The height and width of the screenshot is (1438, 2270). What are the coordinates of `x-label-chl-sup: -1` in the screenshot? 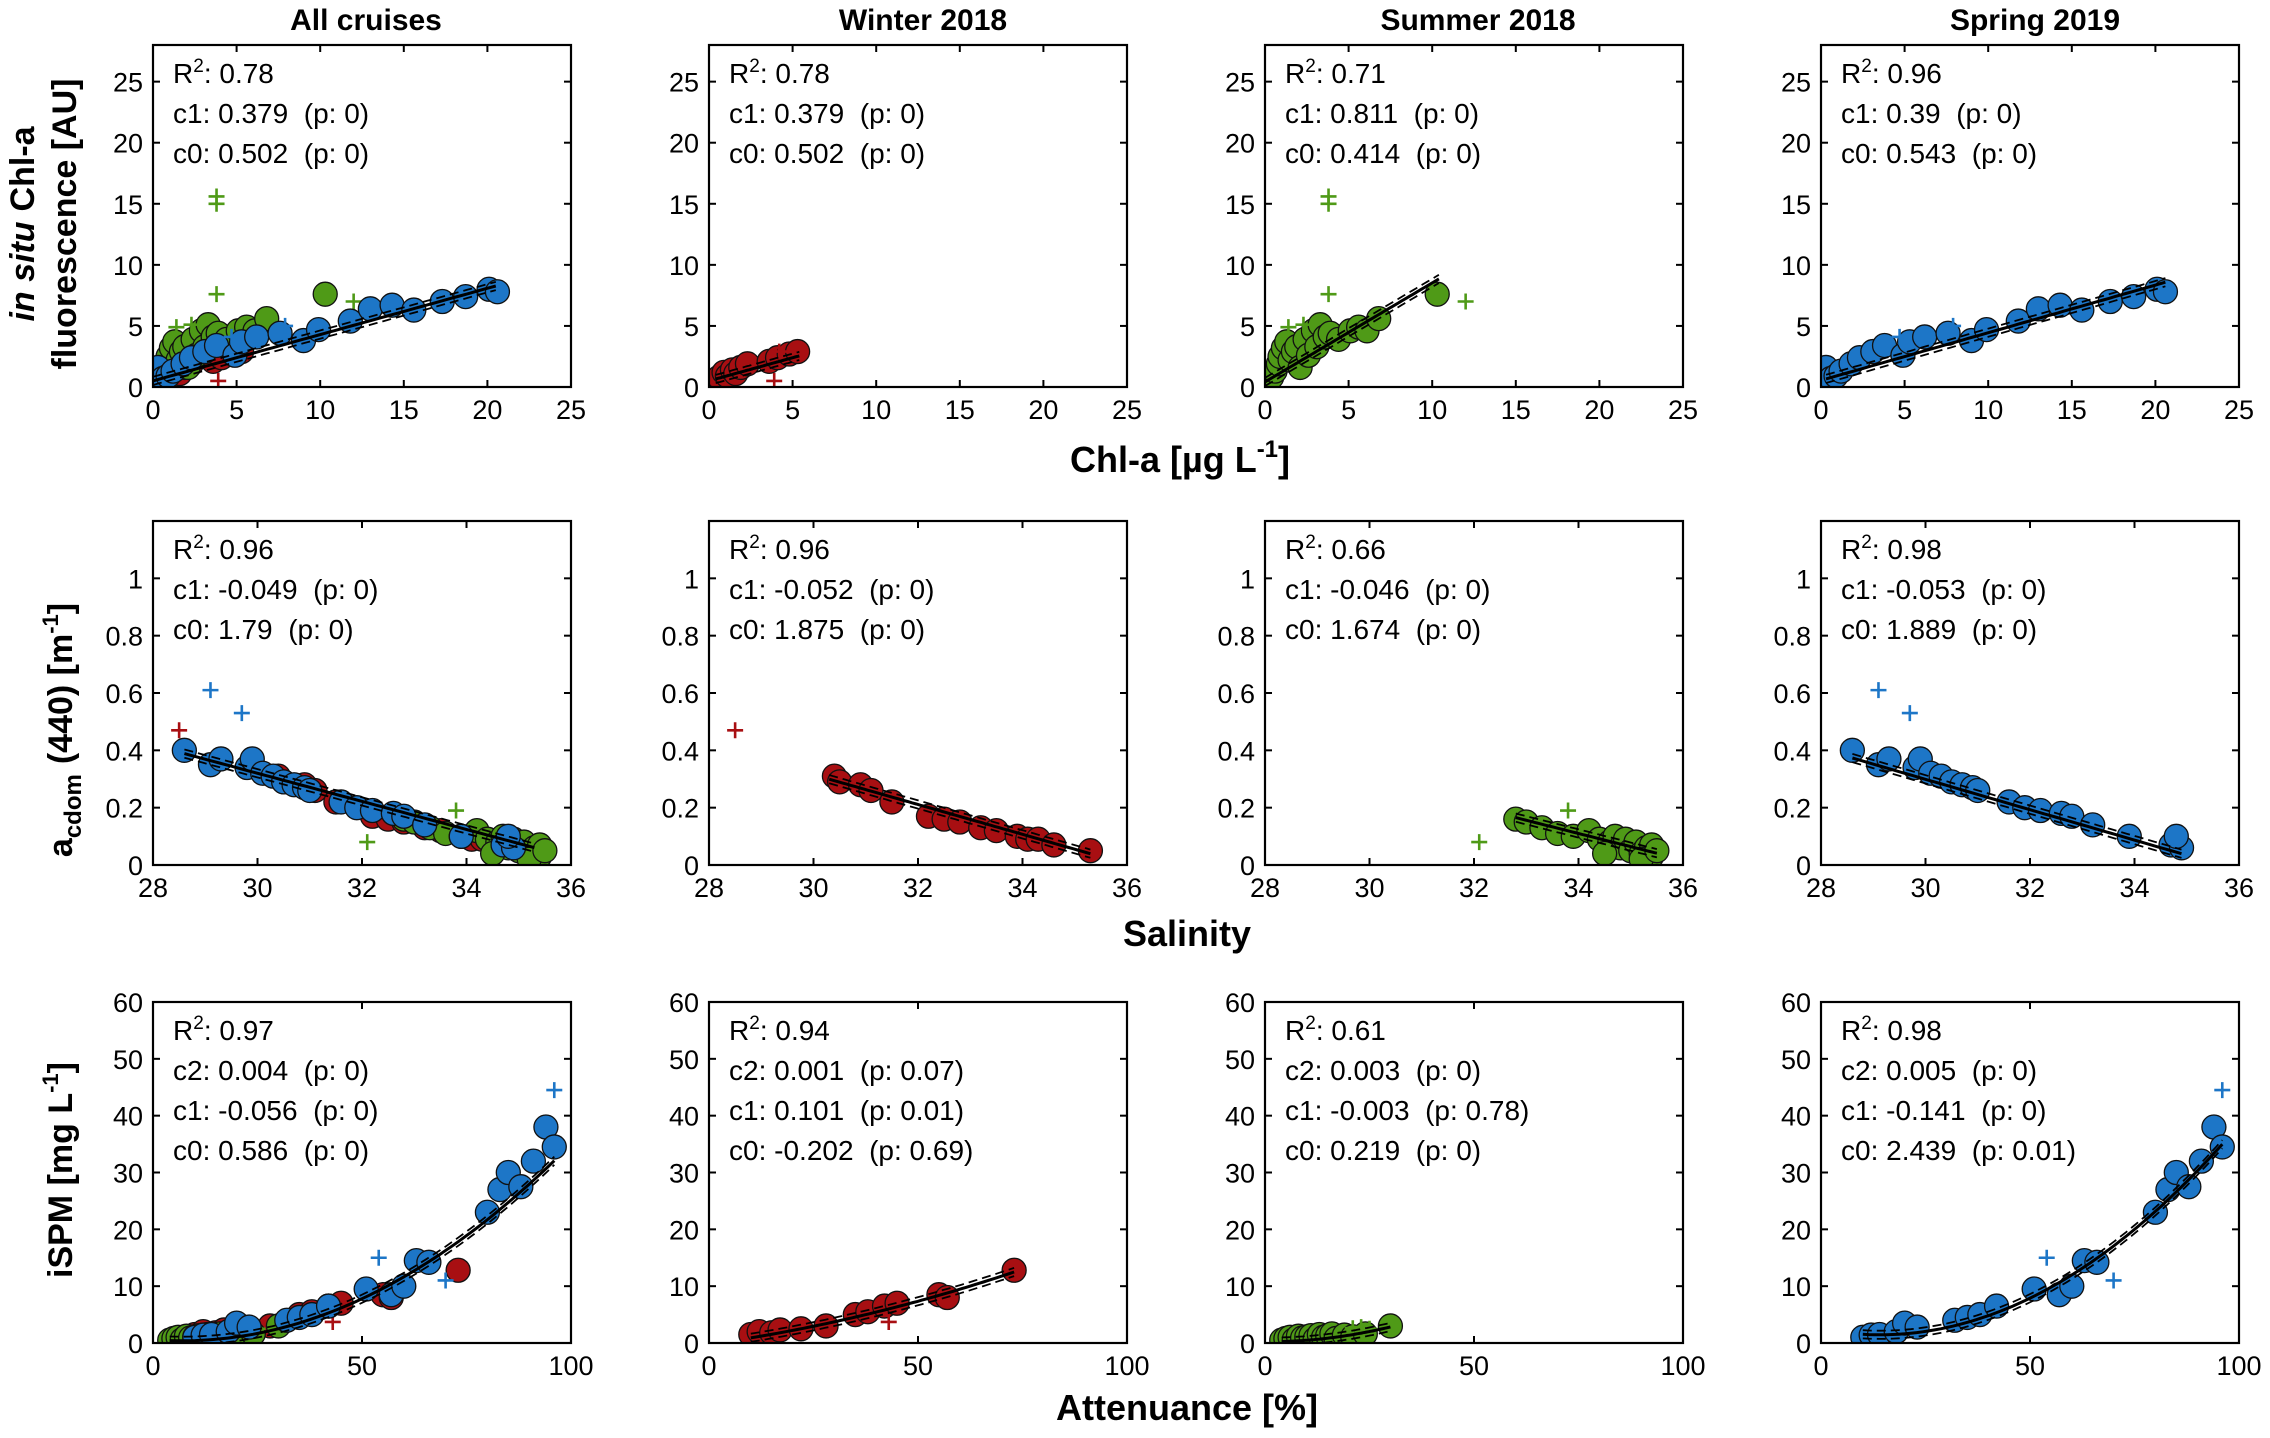 It's located at (1267, 449).